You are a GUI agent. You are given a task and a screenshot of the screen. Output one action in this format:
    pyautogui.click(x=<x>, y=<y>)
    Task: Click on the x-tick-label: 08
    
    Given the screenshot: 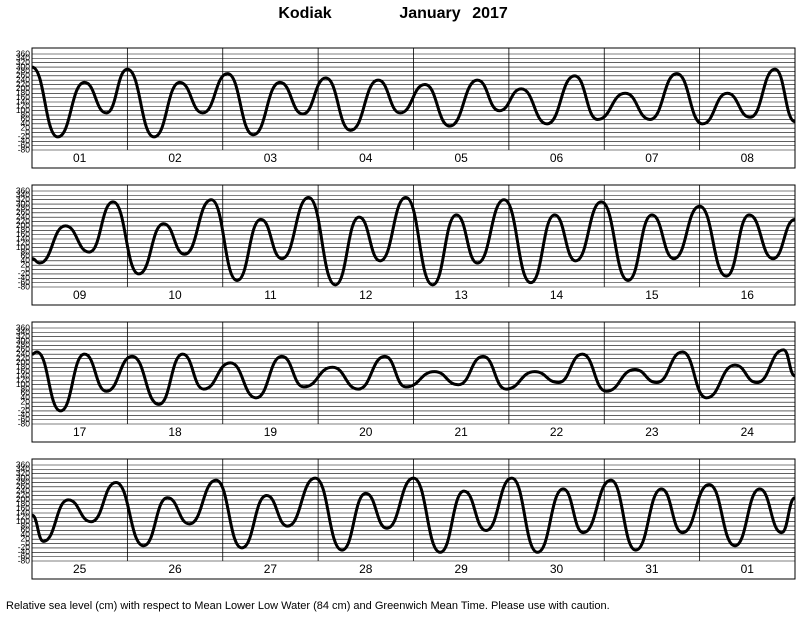 What is the action you would take?
    pyautogui.click(x=748, y=158)
    